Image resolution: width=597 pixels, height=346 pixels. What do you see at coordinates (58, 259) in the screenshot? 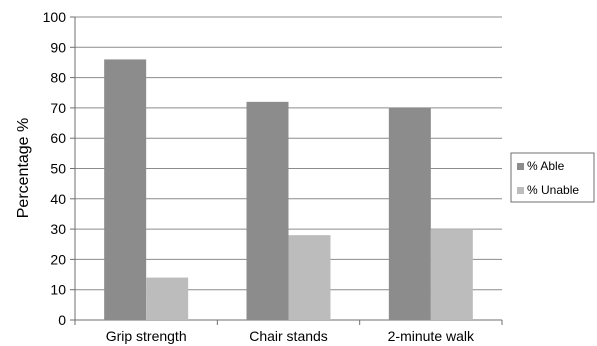
I see `y-tick-label: 20` at bounding box center [58, 259].